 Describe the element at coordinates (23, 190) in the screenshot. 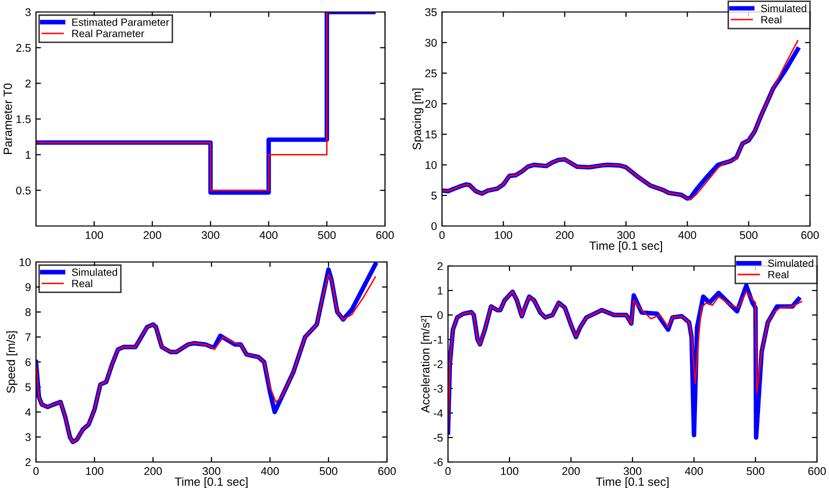

I see `y-tick-label: 0.5` at that location.